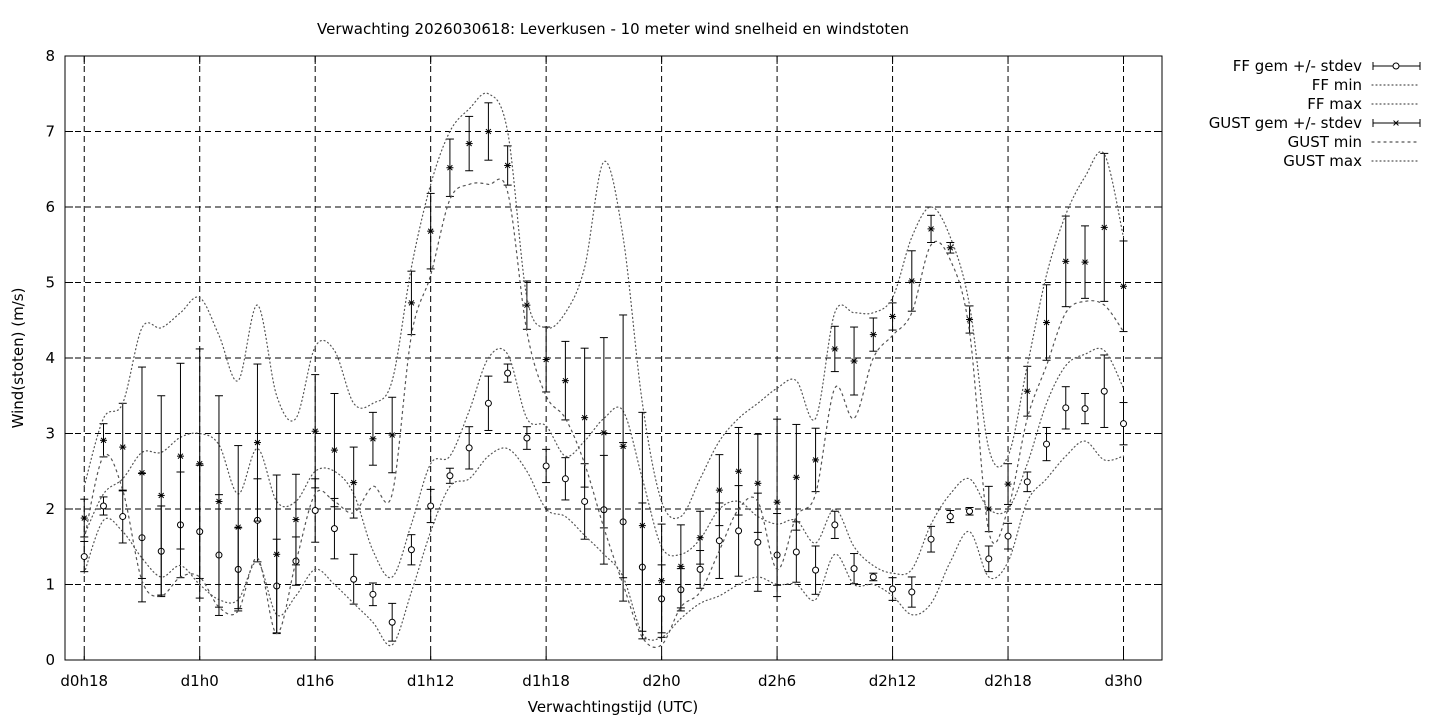 The height and width of the screenshot is (720, 1440). Describe the element at coordinates (50, 283) in the screenshot. I see `y-tick-label: 5` at that location.